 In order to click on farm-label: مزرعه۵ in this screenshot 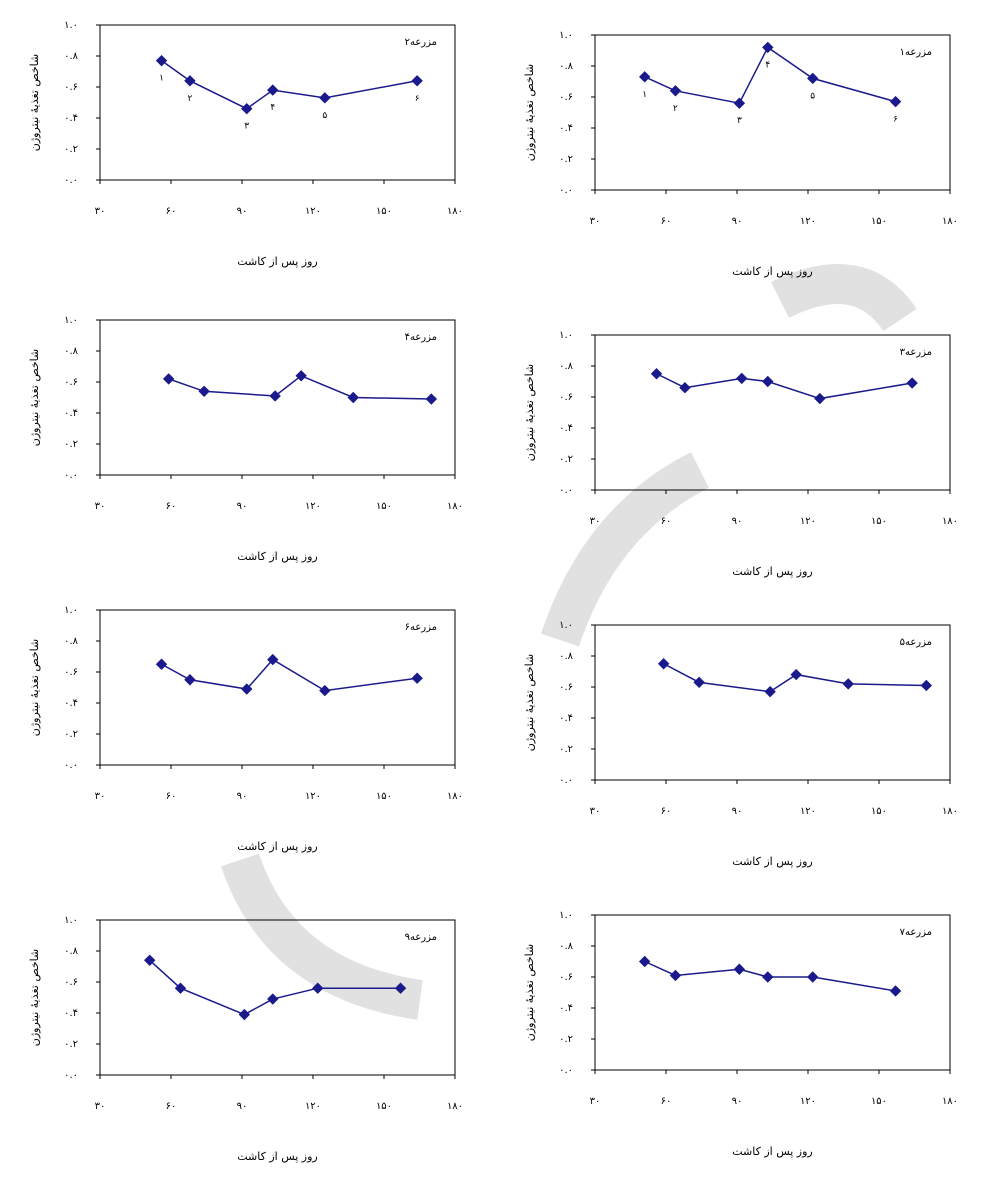, I will do `click(916, 642)`.